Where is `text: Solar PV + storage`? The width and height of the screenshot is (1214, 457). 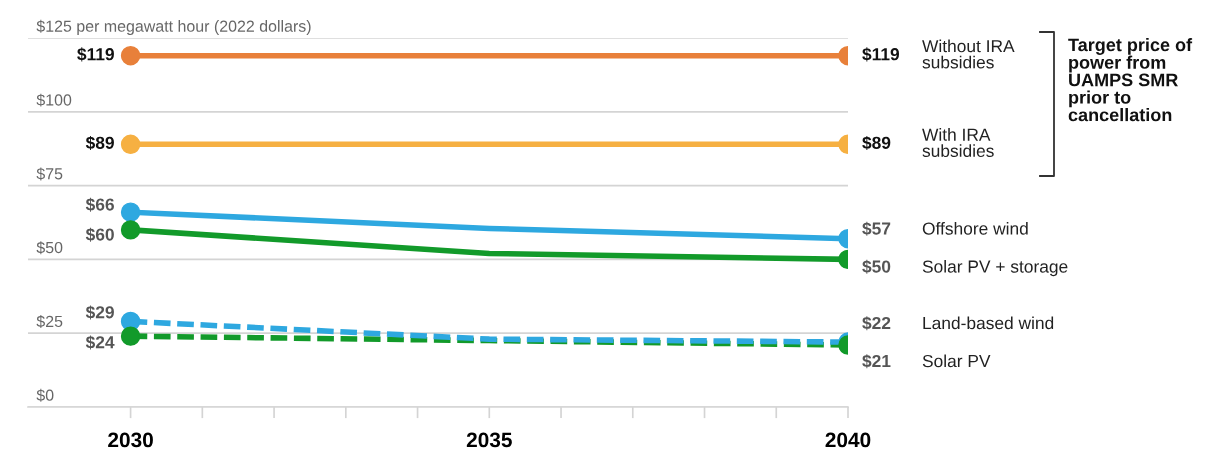
text: Solar PV + storage is located at coordinates (995, 268).